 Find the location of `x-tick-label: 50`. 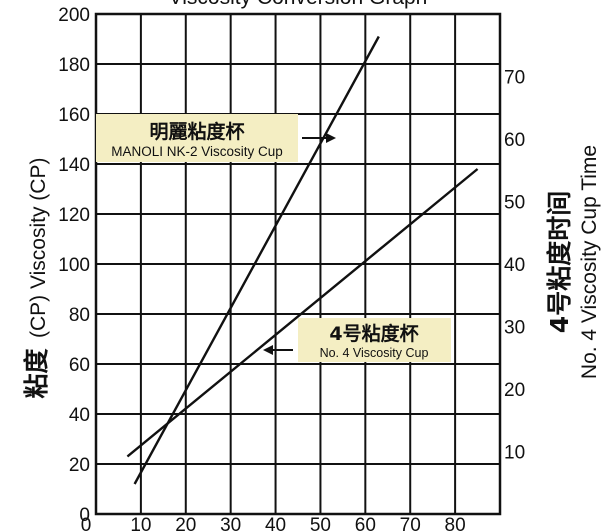

x-tick-label: 50 is located at coordinates (320, 523).